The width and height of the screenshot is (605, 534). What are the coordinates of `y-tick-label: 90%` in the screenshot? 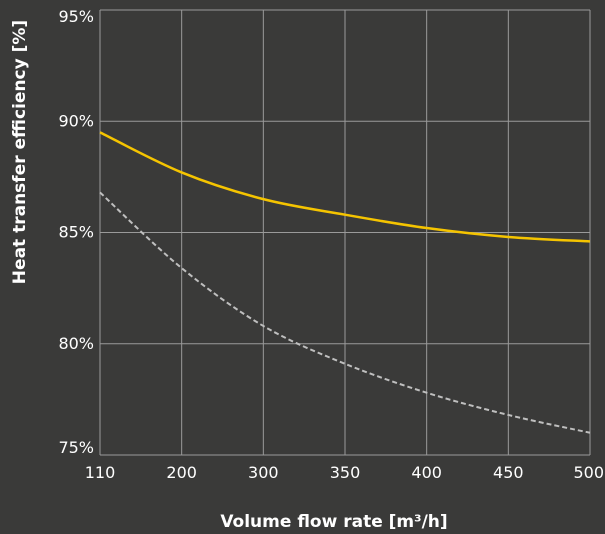 It's located at (76, 120).